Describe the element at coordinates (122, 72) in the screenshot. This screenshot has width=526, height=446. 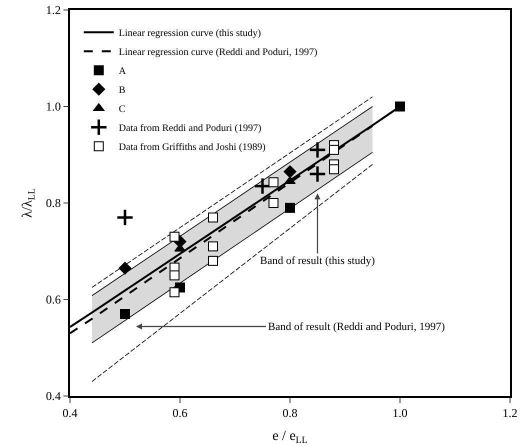
I see `legend-label: A` at that location.